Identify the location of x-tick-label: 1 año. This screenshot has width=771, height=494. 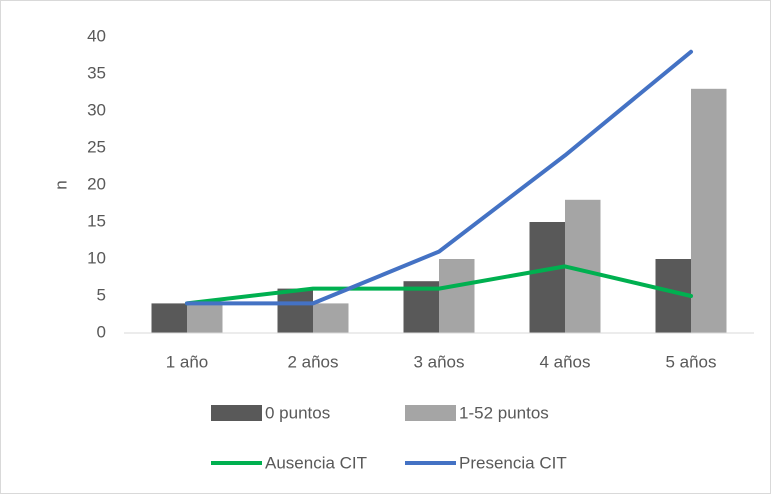
(187, 361).